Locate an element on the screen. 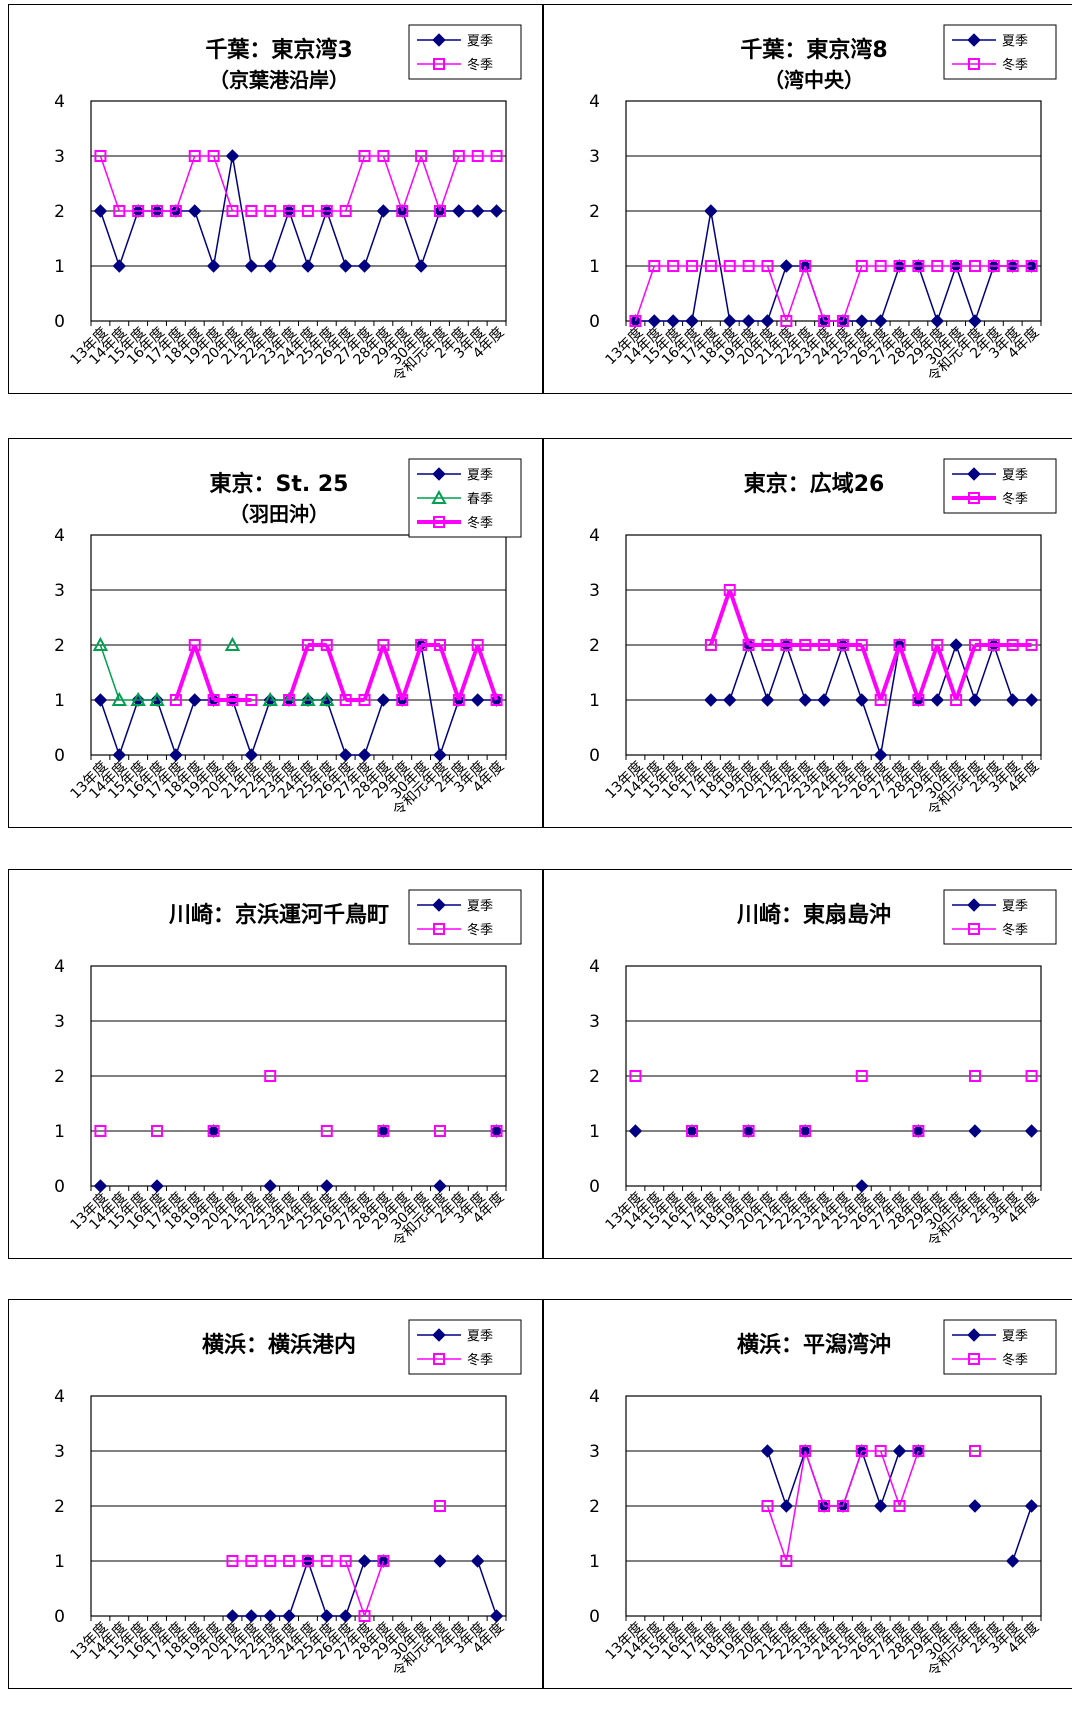 This screenshot has height=1717, width=1072. chart-title: 横浜：横浜港内 is located at coordinates (279, 1345).